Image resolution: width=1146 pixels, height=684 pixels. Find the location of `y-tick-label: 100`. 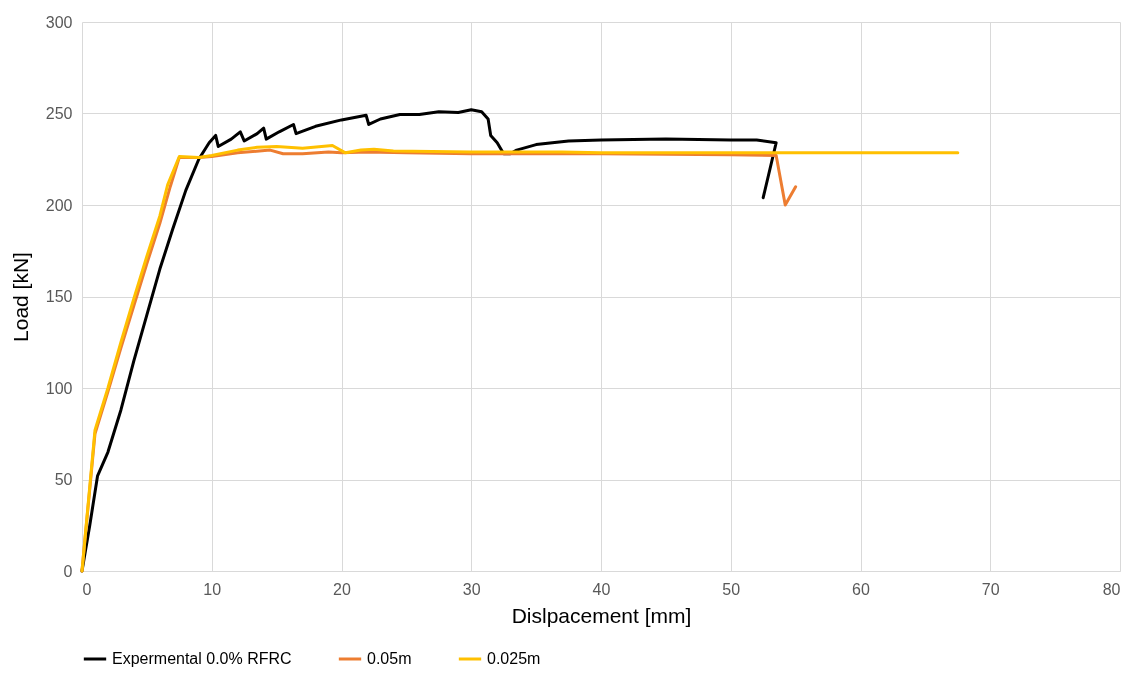

y-tick-label: 100 is located at coordinates (59, 388).